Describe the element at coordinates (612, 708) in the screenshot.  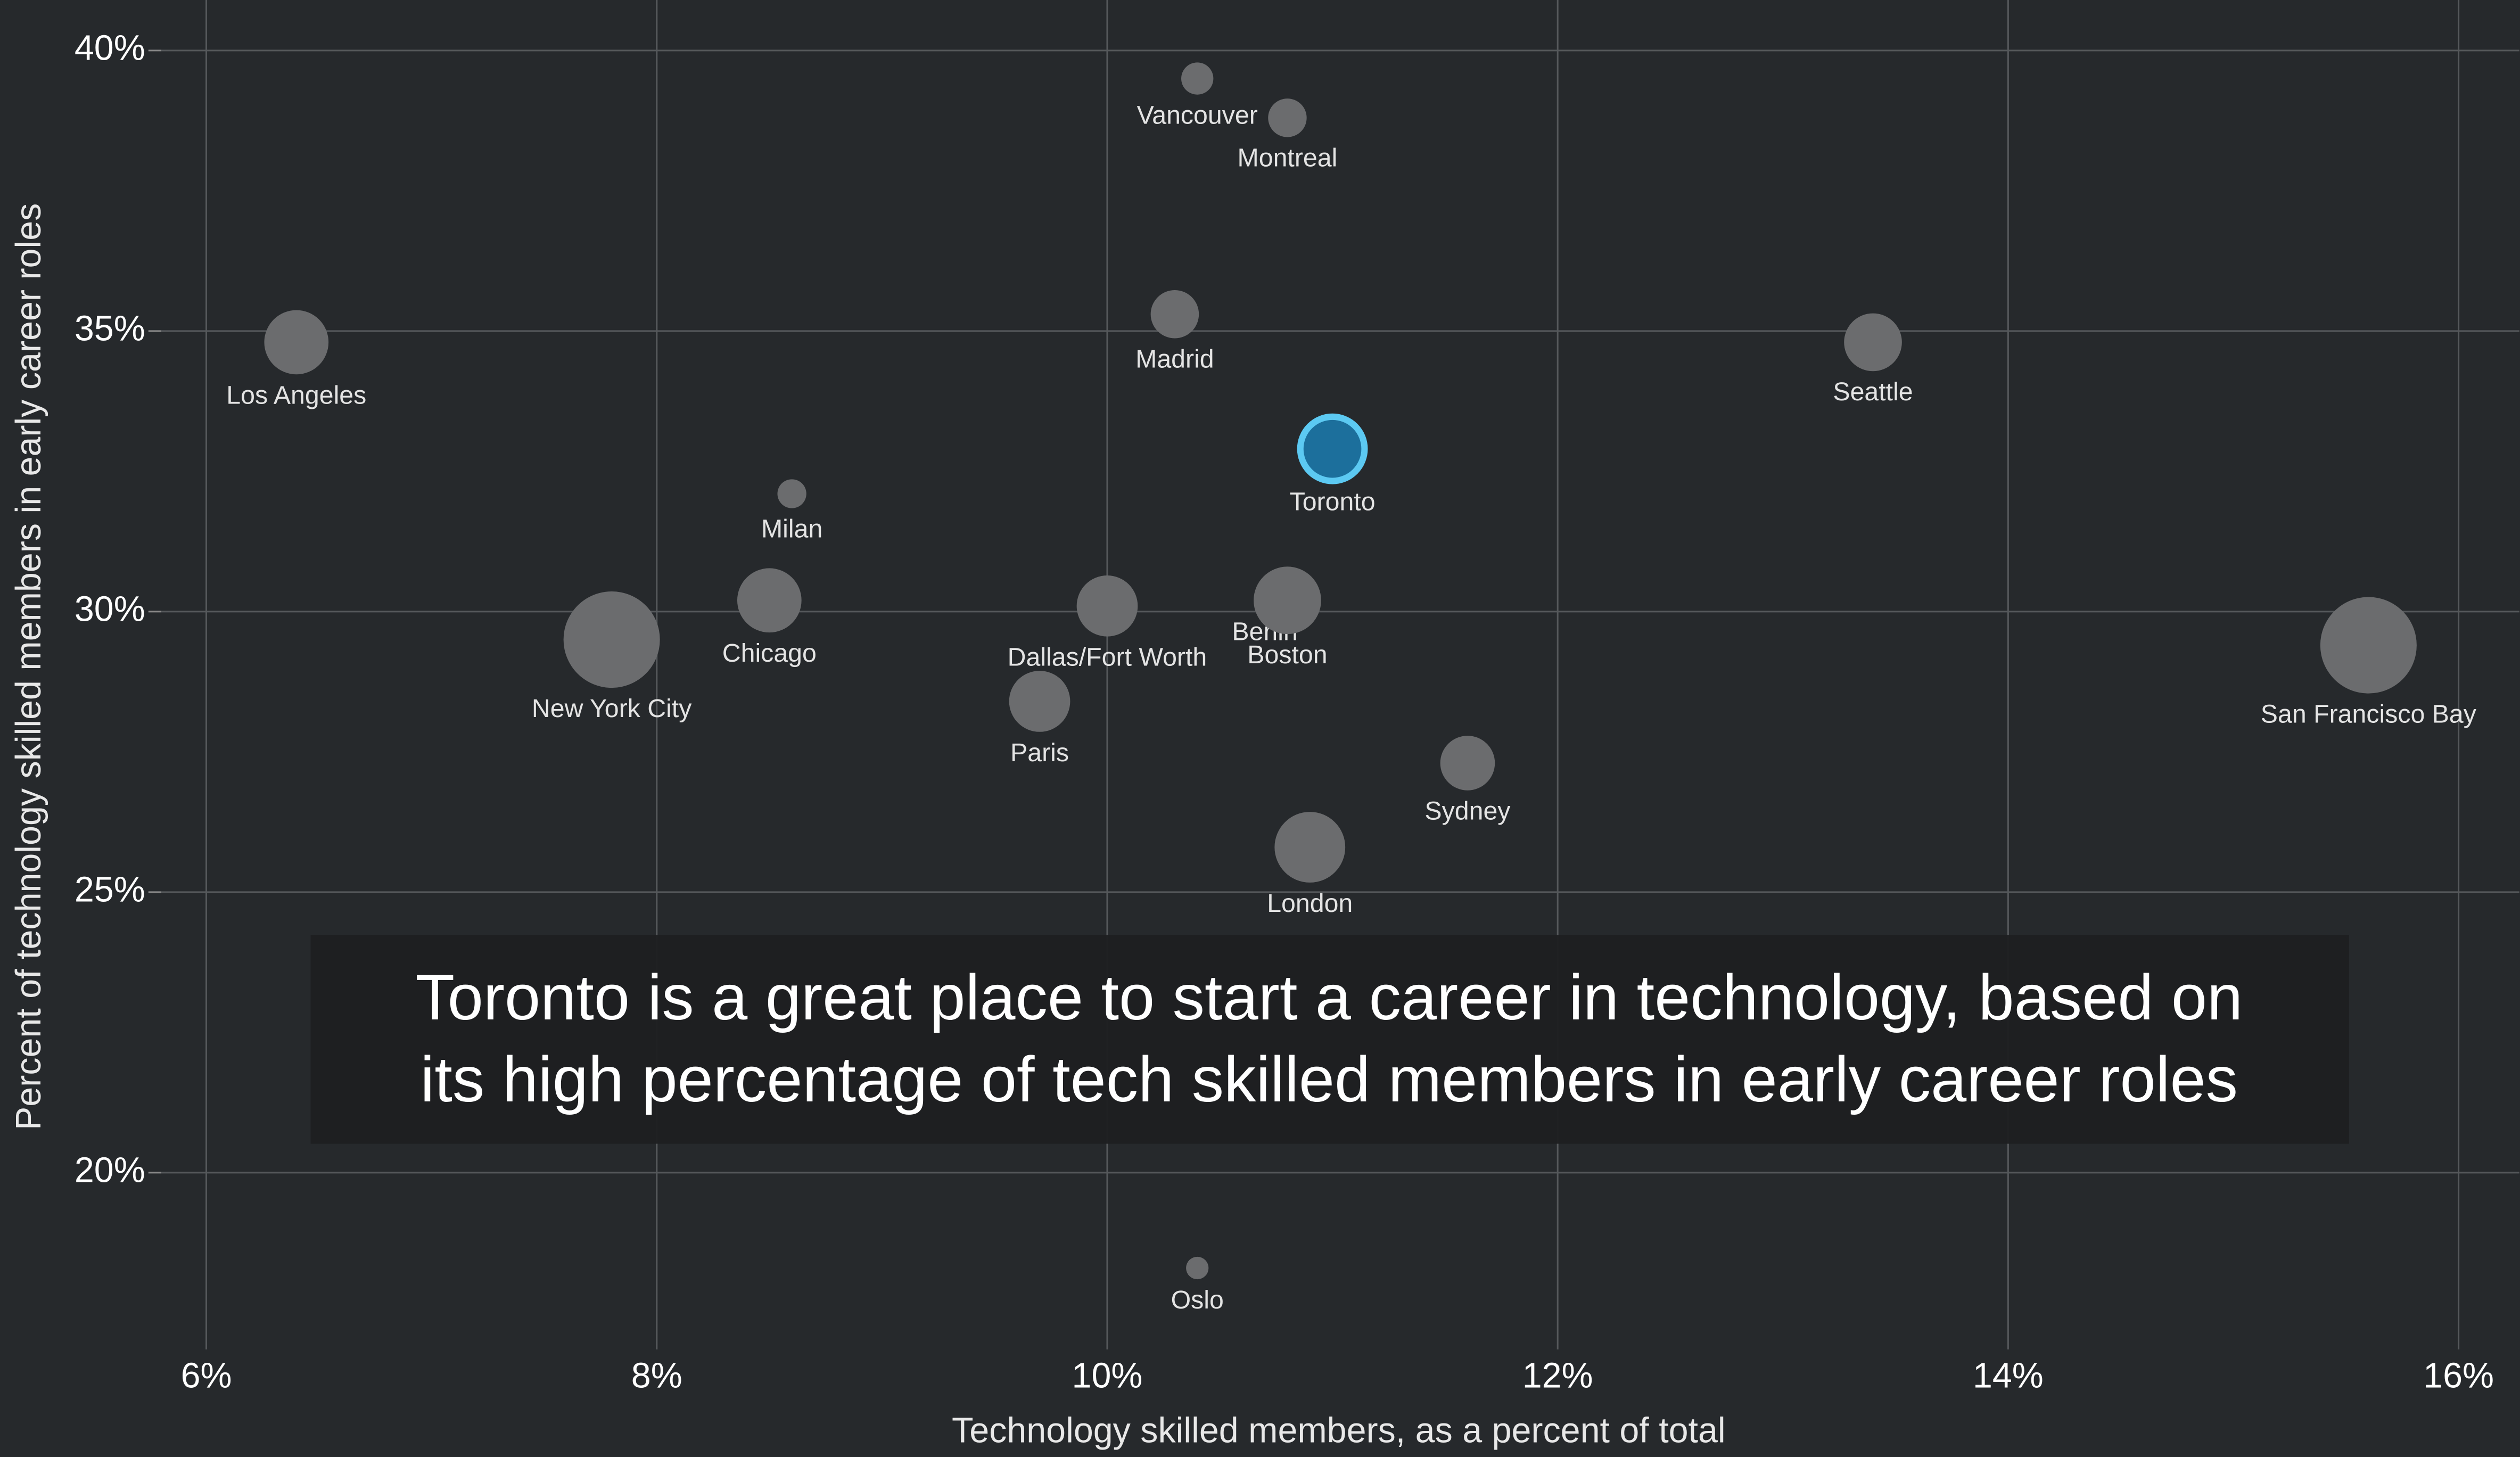
I see `point-label: New York City` at that location.